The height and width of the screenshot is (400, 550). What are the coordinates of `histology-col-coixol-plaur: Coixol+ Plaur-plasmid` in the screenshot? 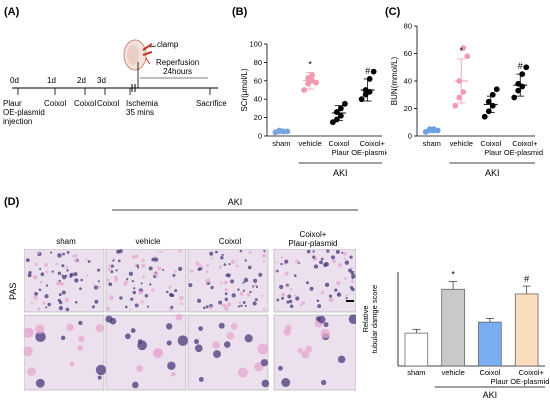 It's located at (313, 239).